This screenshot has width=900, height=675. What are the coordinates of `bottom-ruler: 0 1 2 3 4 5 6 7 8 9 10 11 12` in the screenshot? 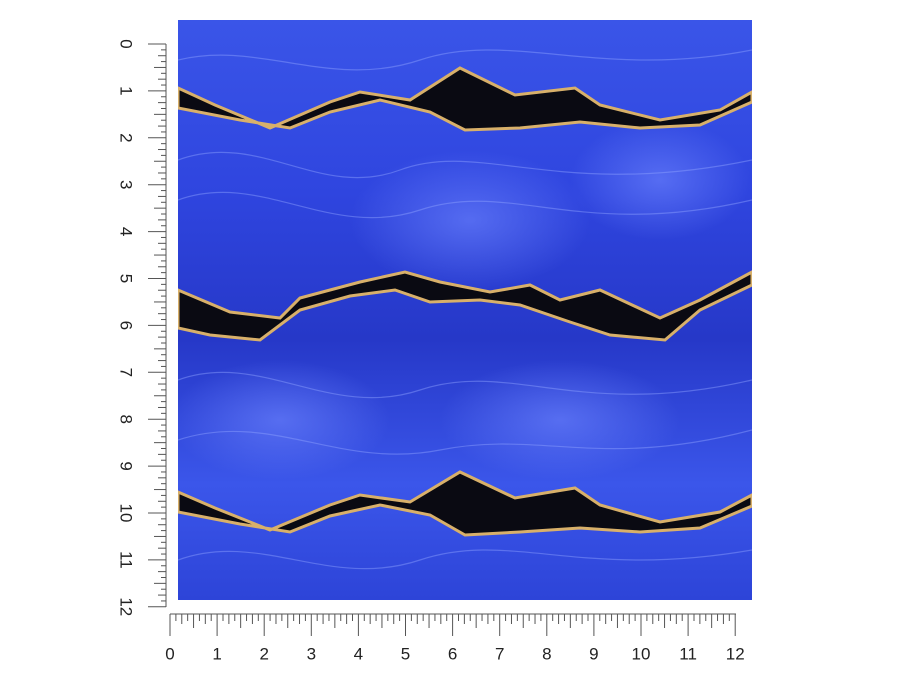 It's located at (455, 638).